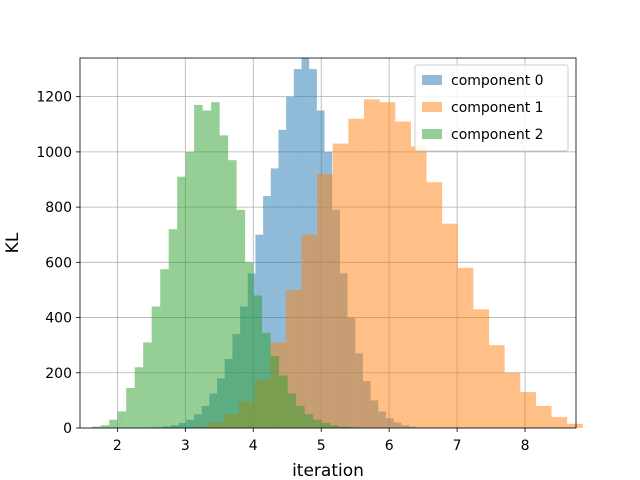 This screenshot has width=640, height=480. I want to click on x-tick-label-5: 7, so click(457, 446).